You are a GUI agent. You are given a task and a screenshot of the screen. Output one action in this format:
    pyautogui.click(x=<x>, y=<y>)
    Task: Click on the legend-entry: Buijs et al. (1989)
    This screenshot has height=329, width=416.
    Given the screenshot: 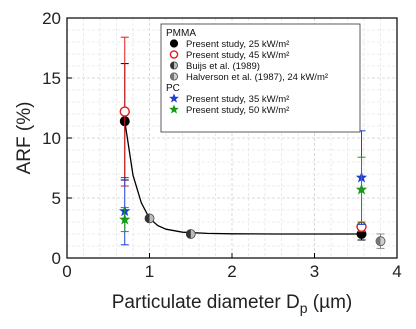 What is the action you would take?
    pyautogui.click(x=223, y=66)
    